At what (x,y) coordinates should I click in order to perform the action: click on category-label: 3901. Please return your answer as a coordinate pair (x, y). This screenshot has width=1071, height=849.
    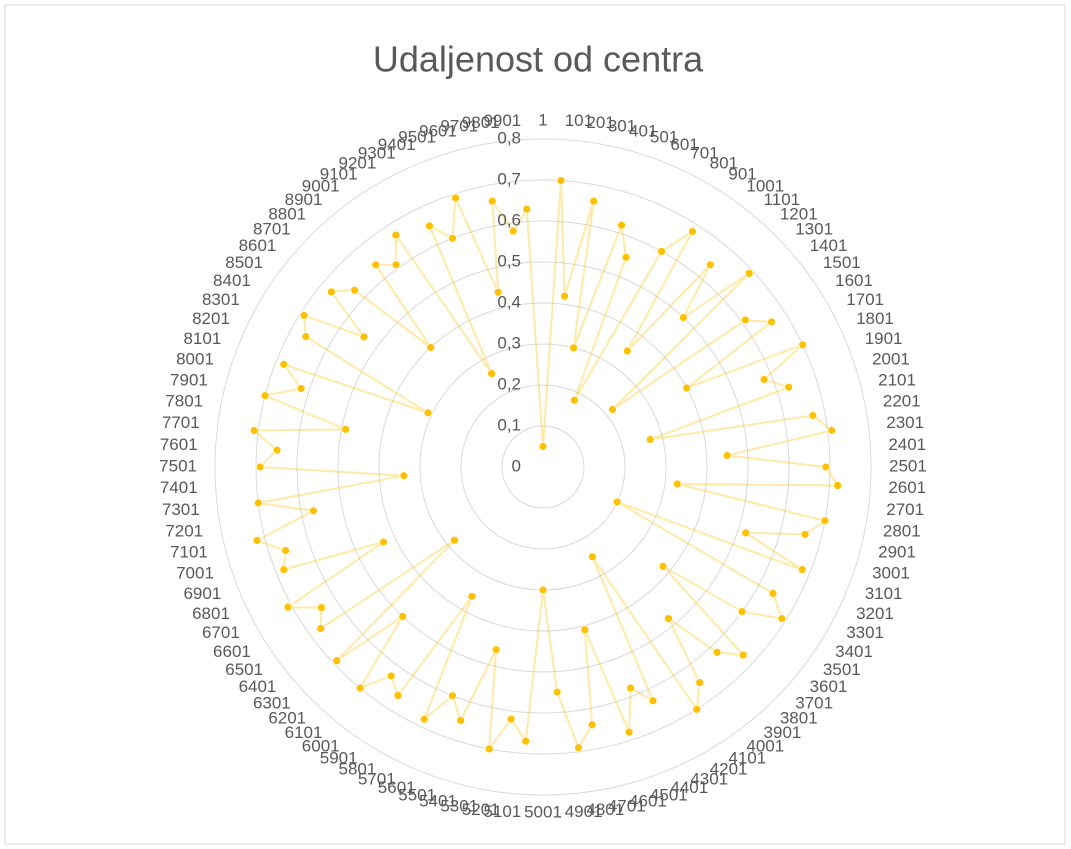
    Looking at the image, I should click on (783, 732).